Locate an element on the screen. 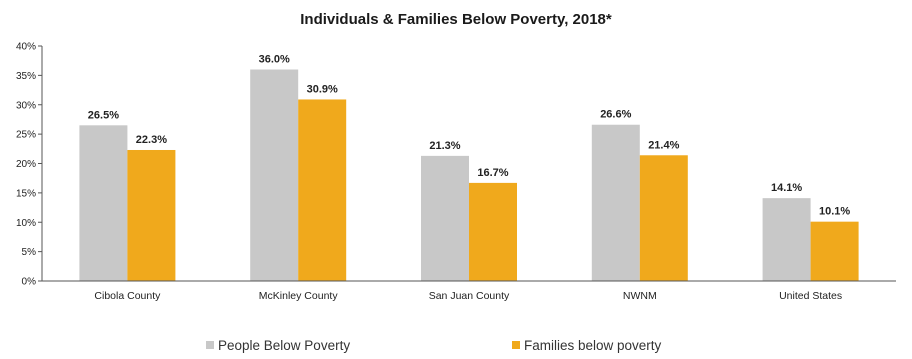 Image resolution: width=912 pixels, height=359 pixels. category-label: NWNM is located at coordinates (640, 296).